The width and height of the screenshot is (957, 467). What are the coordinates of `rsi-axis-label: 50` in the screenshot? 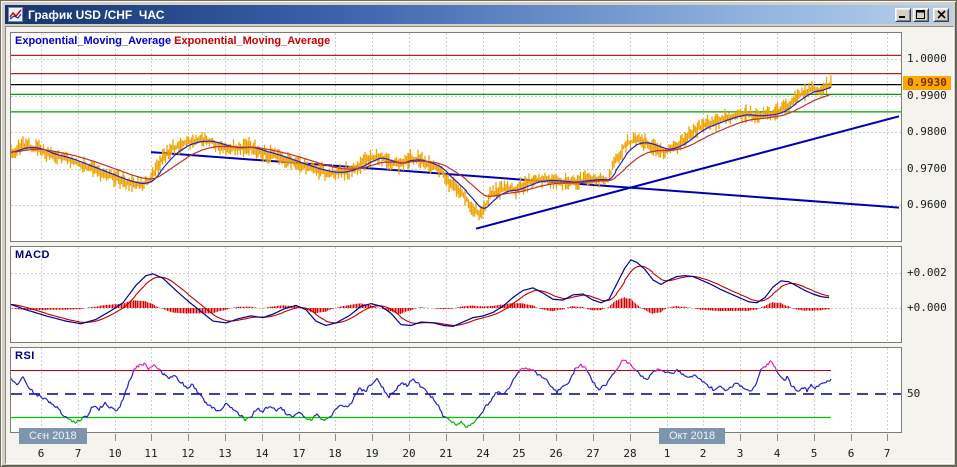 It's located at (914, 393).